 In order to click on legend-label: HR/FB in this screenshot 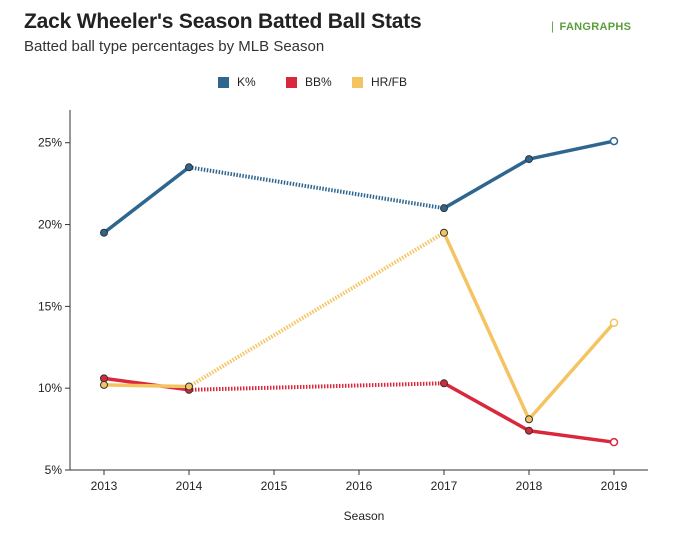, I will do `click(389, 82)`.